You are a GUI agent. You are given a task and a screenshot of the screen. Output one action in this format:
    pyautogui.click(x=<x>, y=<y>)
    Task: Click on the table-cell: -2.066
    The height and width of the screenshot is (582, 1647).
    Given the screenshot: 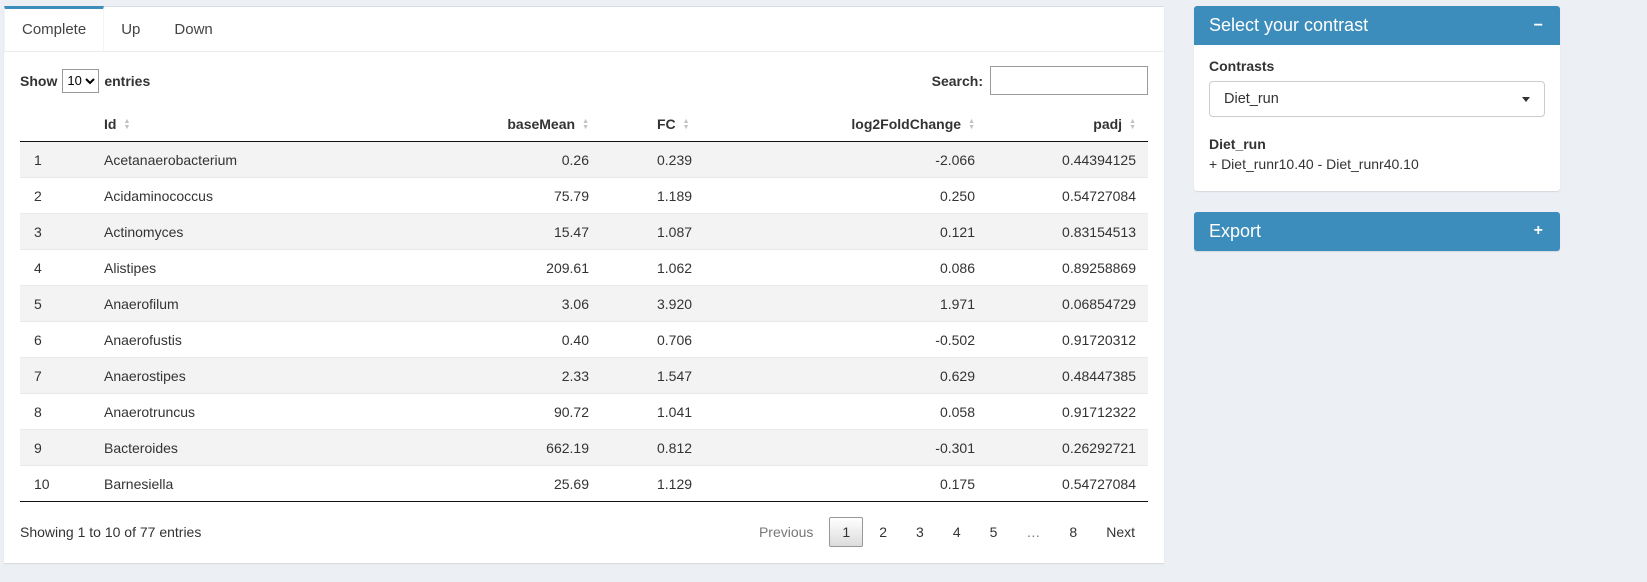 What is the action you would take?
    pyautogui.click(x=955, y=159)
    